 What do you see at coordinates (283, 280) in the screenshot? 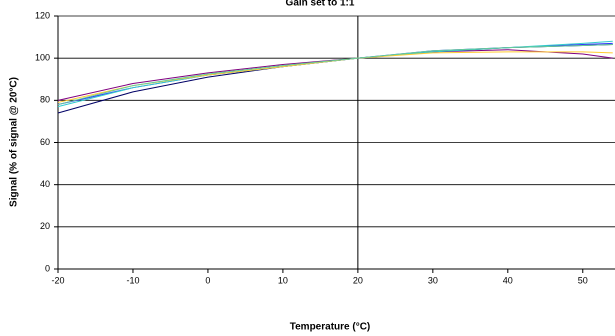
I see `x-tick-label: 10` at bounding box center [283, 280].